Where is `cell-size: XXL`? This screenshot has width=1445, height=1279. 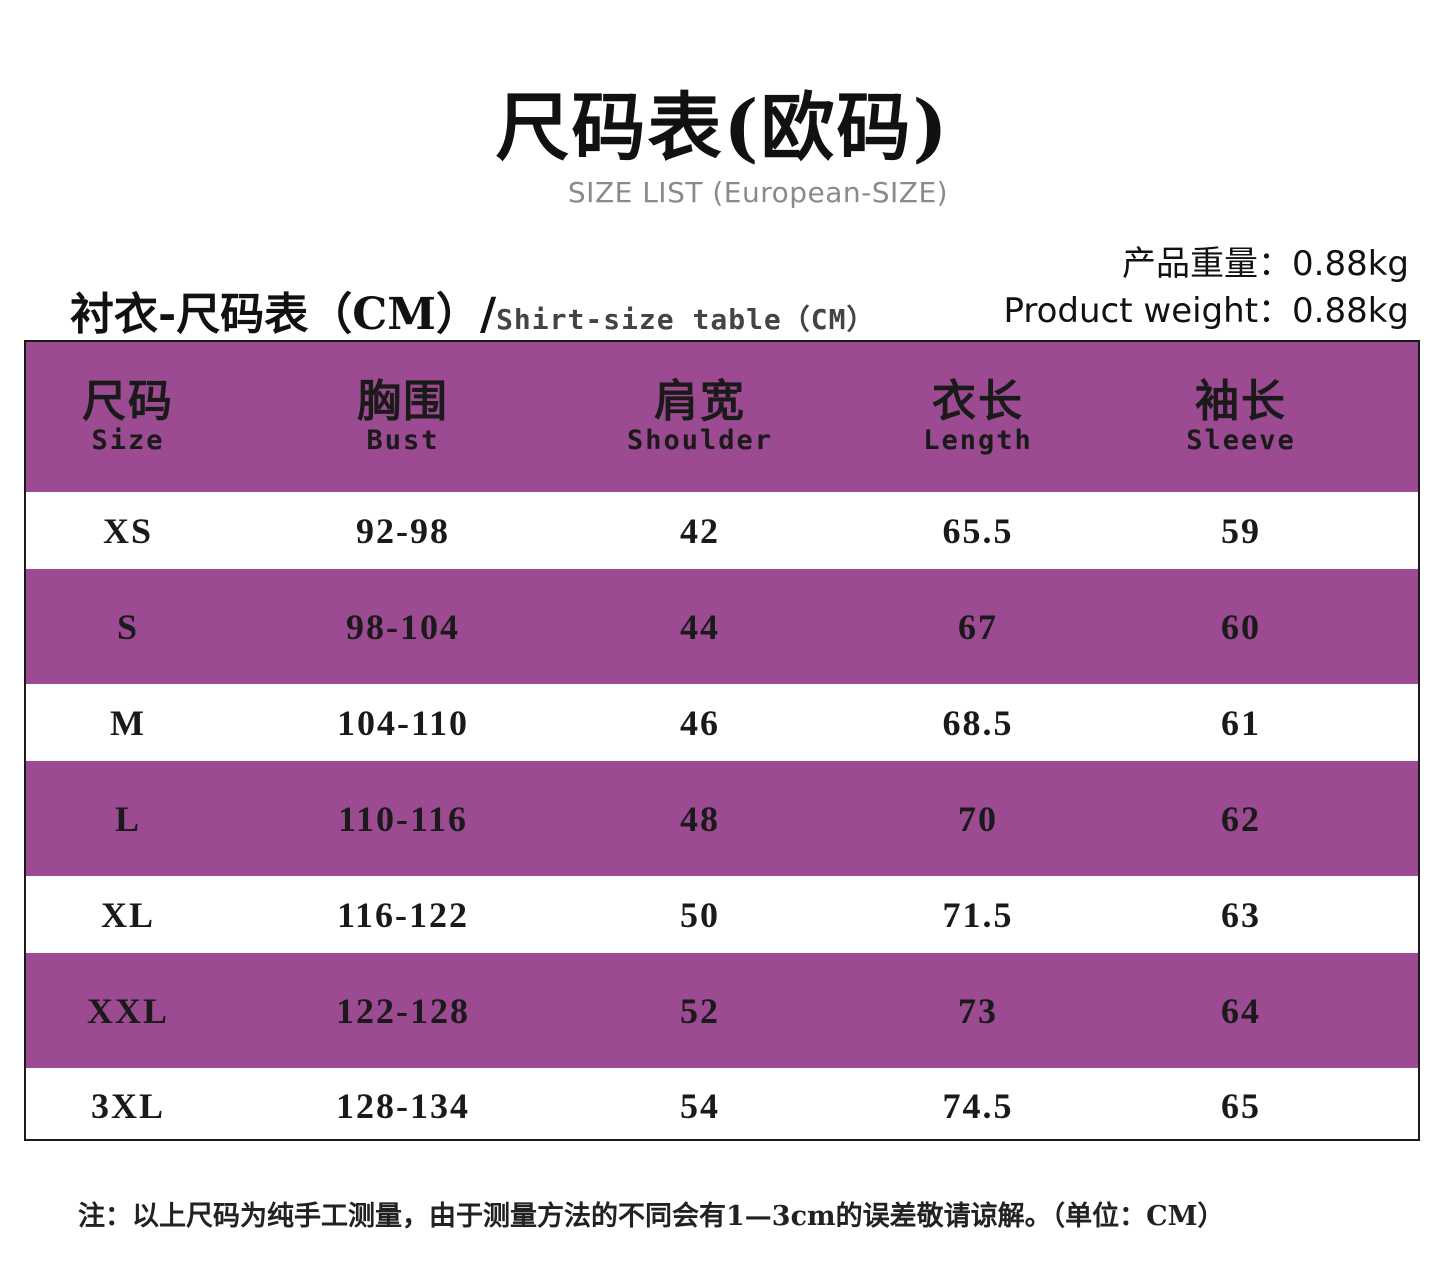
cell-size: XXL is located at coordinates (128, 1010).